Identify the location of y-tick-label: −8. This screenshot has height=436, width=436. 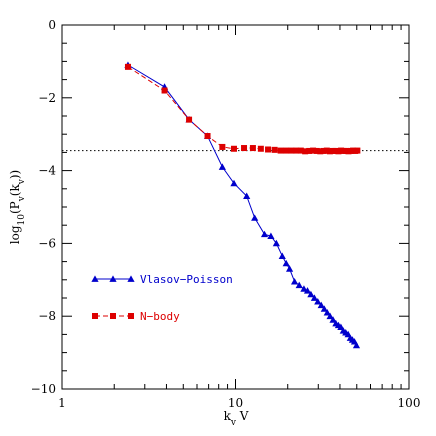
(47, 316).